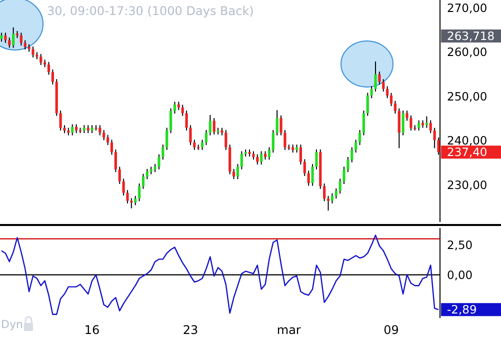 The height and width of the screenshot is (338, 501). Describe the element at coordinates (391, 330) in the screenshot. I see `x-tick-label: 09` at that location.